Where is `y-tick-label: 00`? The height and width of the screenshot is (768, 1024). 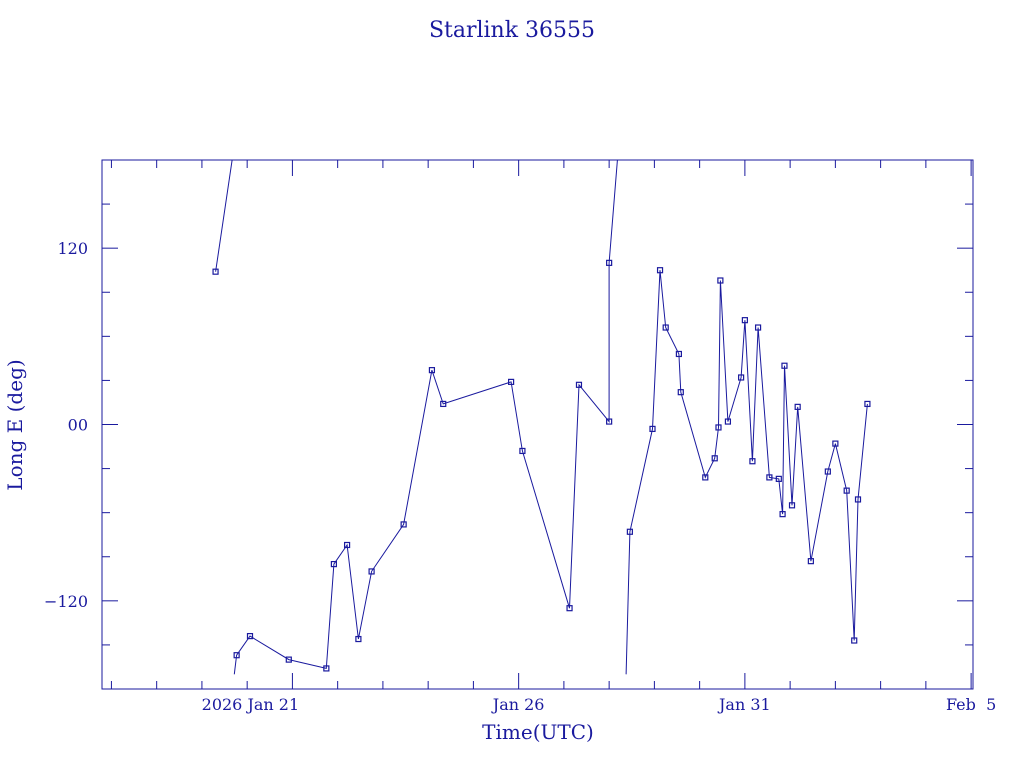 y-tick-label: 00 is located at coordinates (78, 425).